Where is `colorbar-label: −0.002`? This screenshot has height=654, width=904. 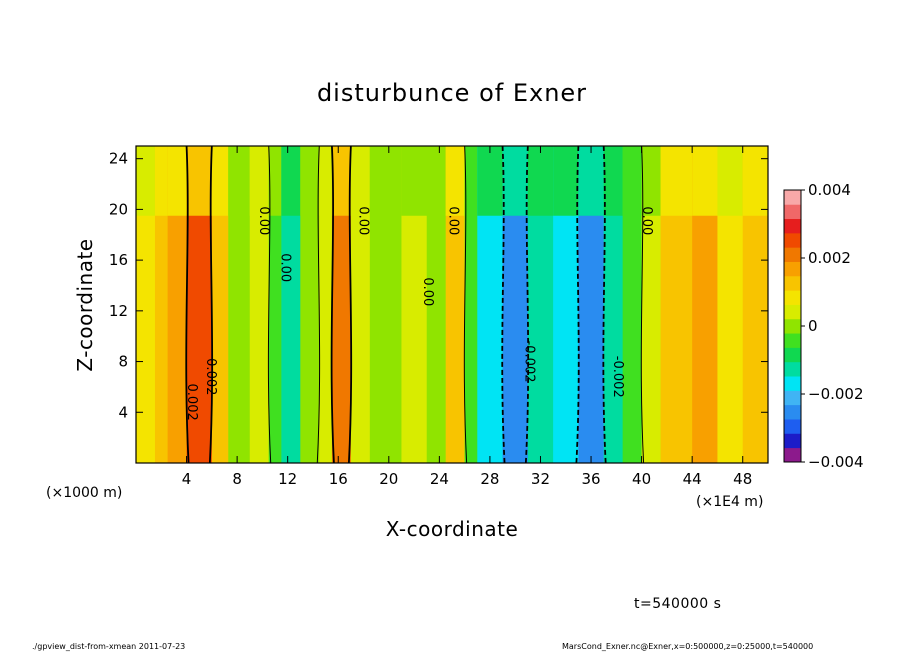 colorbar-label: −0.002 is located at coordinates (836, 394).